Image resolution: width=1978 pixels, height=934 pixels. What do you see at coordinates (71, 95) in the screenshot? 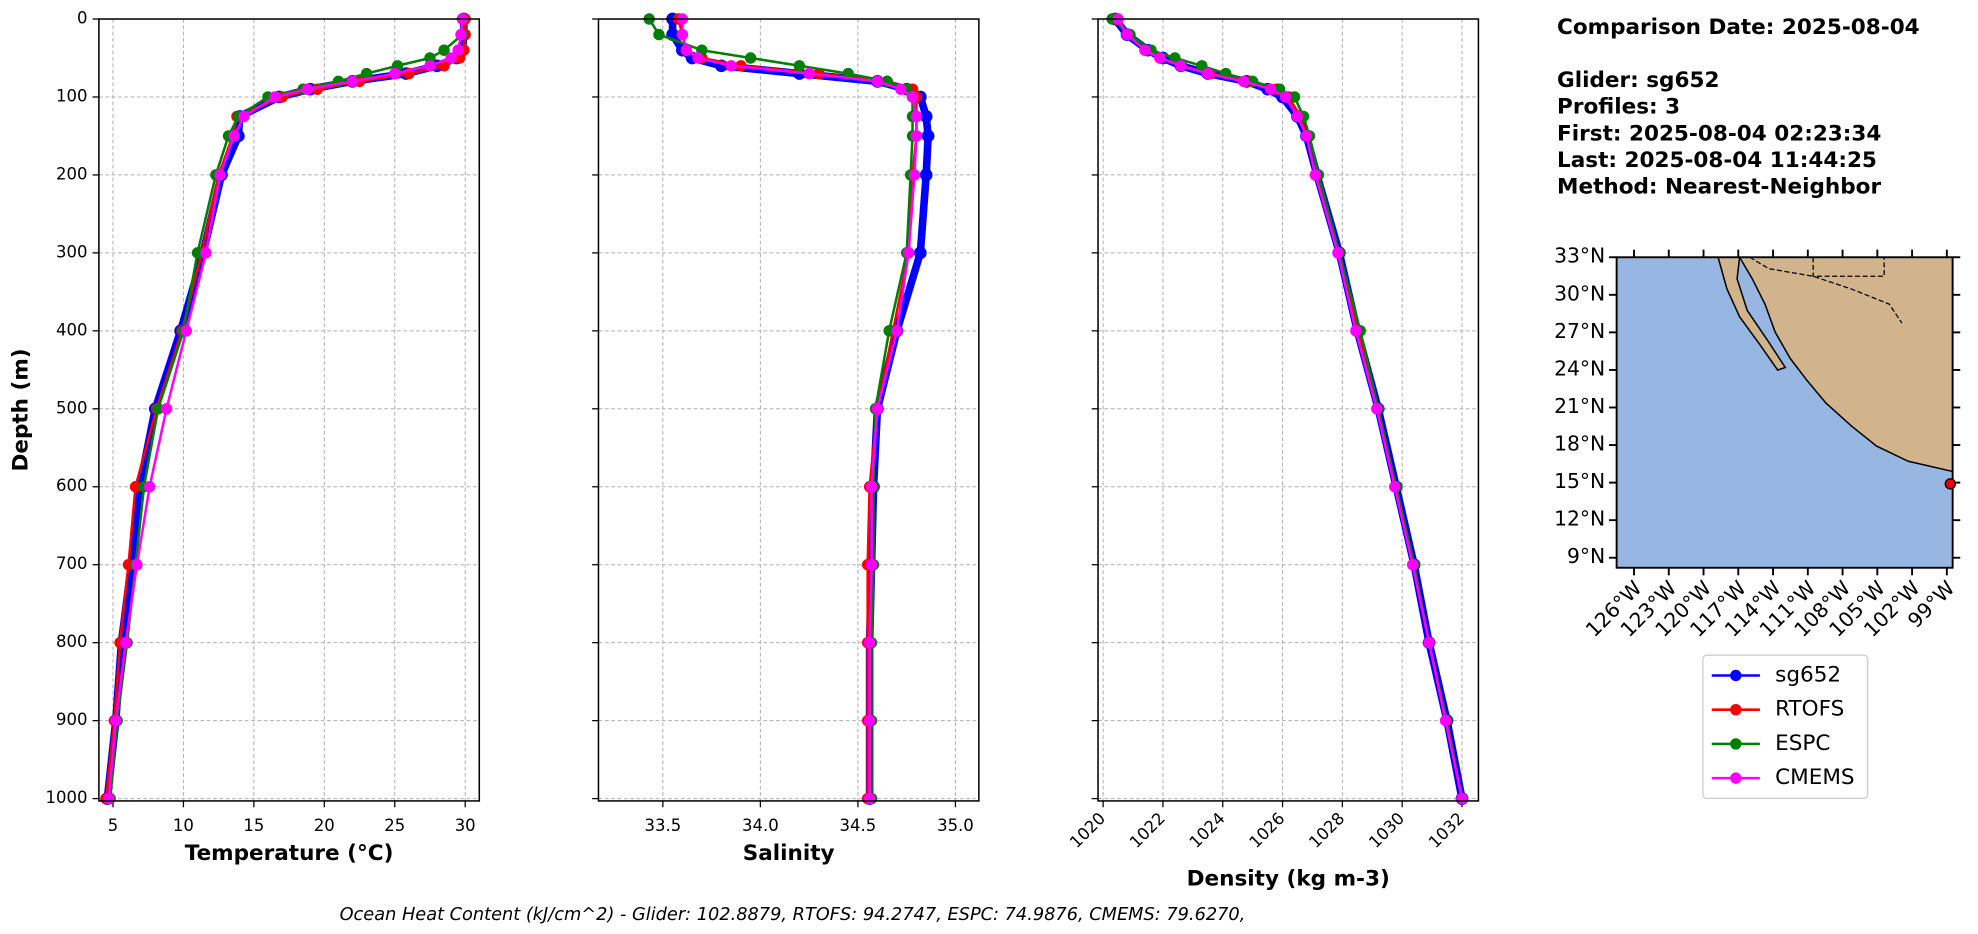
I see `y-tick-label: 100` at bounding box center [71, 95].